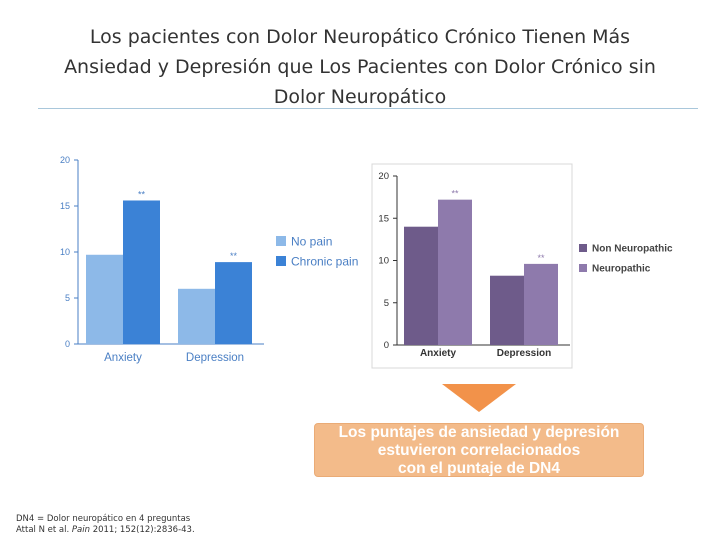 This screenshot has height=540, width=720. I want to click on chart2-frame, so click(472, 266).